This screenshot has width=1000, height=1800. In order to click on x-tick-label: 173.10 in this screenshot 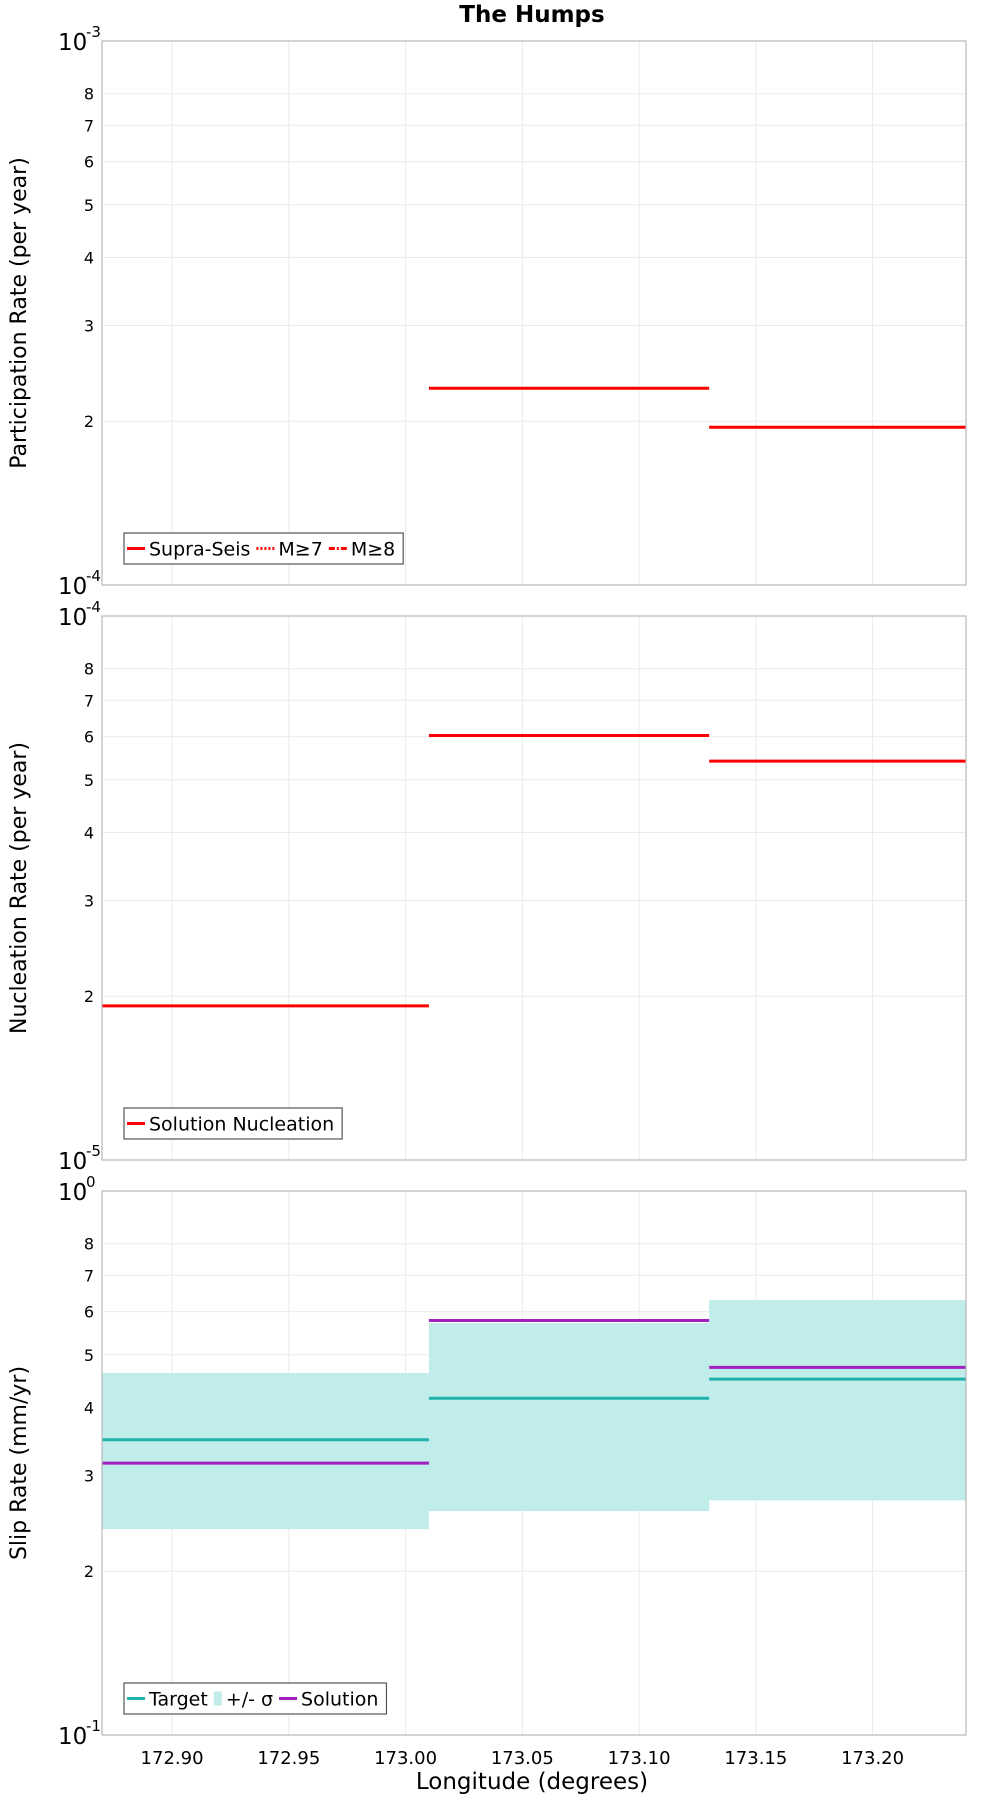, I will do `click(639, 1758)`.